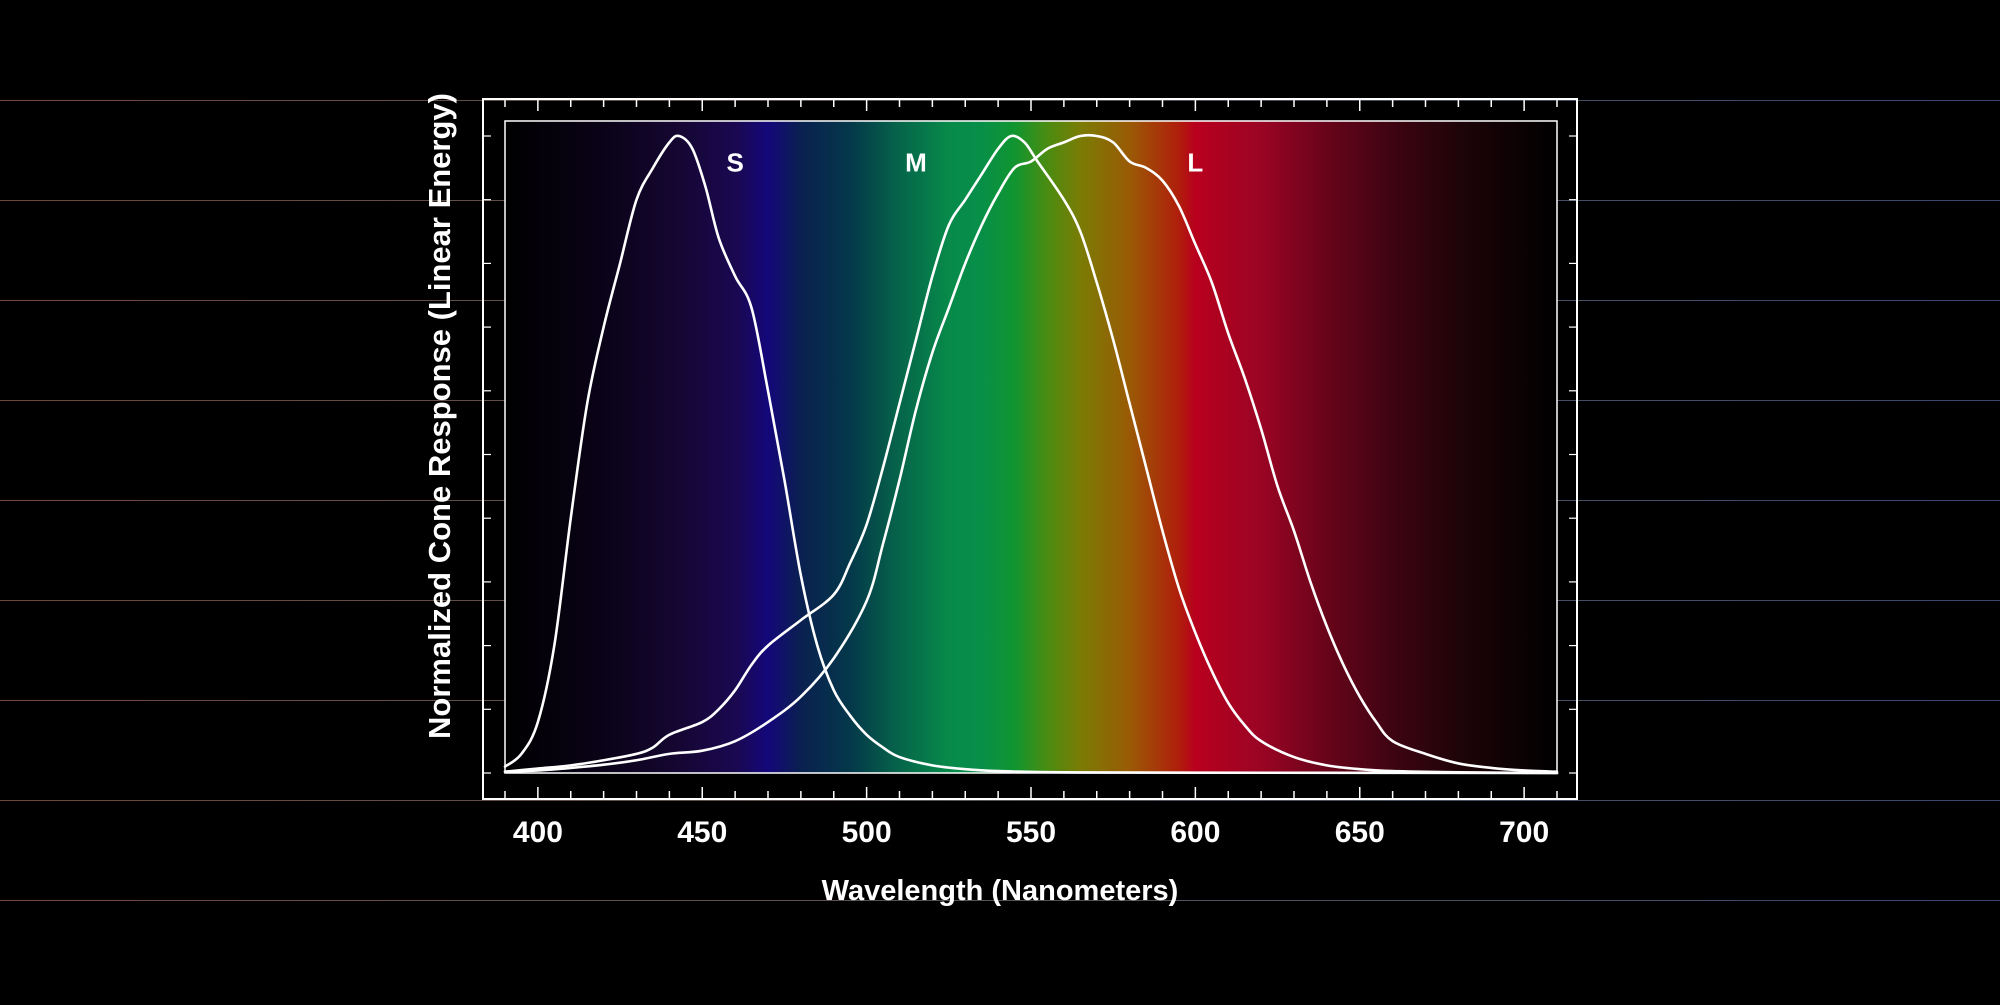 The height and width of the screenshot is (1005, 2000). What do you see at coordinates (538, 832) in the screenshot?
I see `x-tick-label: 400` at bounding box center [538, 832].